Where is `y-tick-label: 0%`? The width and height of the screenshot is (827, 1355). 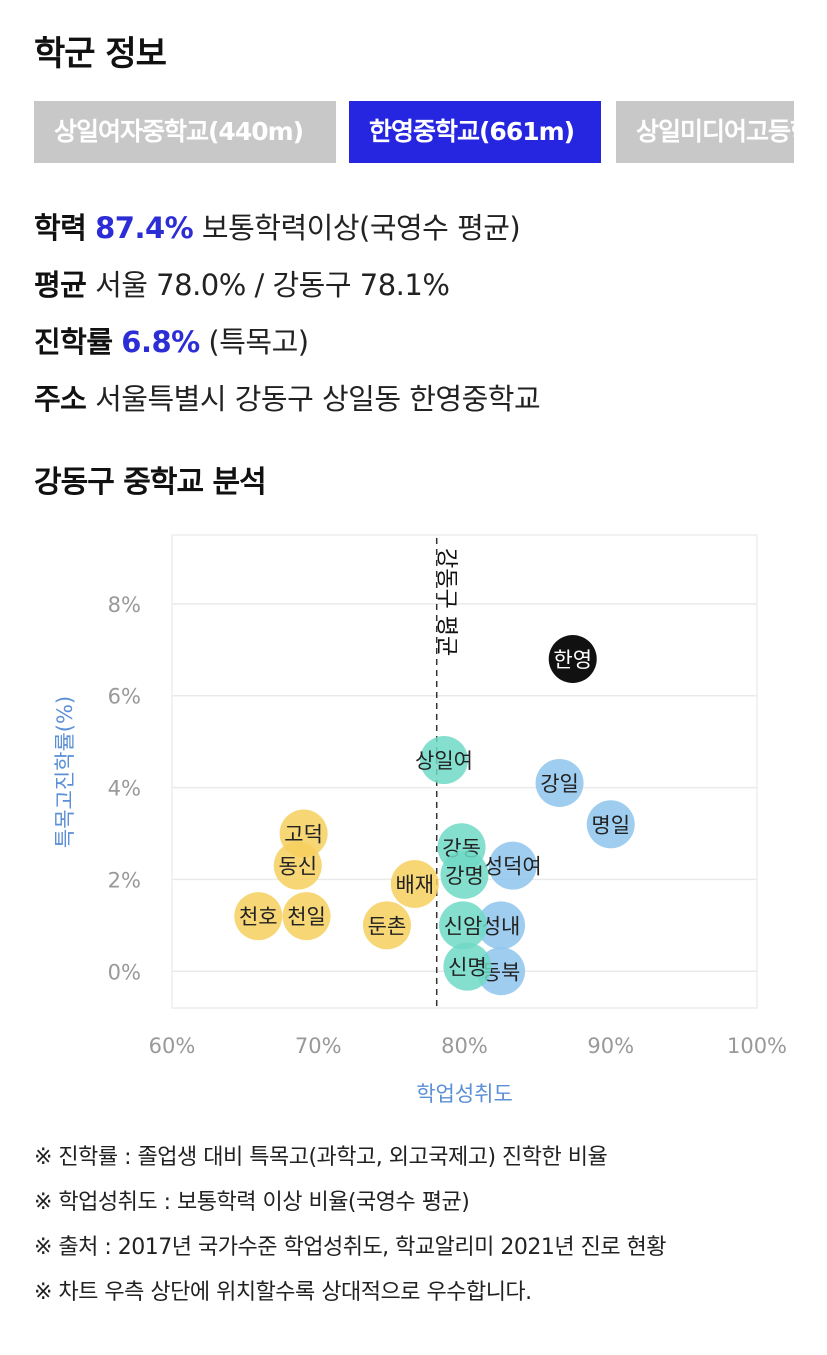
y-tick-label: 0% is located at coordinates (124, 972).